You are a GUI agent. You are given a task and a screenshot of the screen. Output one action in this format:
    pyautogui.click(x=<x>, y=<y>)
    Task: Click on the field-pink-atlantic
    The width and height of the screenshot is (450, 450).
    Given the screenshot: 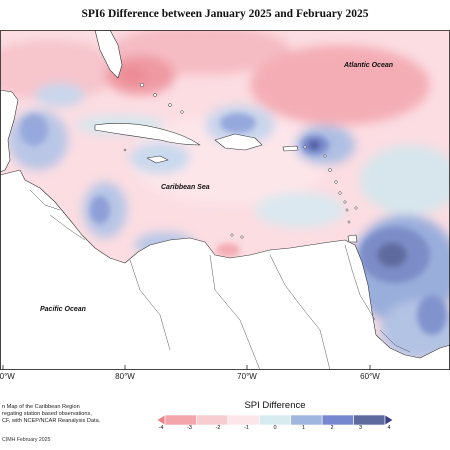 What is the action you would take?
    pyautogui.click(x=340, y=85)
    